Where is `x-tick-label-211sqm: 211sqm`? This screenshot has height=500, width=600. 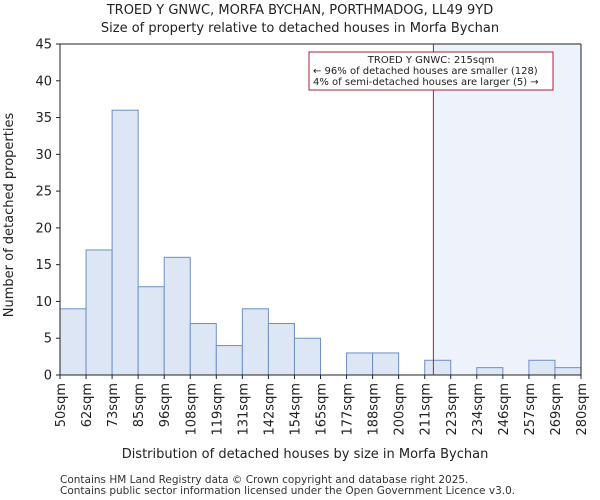 x-tick-label-211sqm: 211sqm is located at coordinates (426, 409).